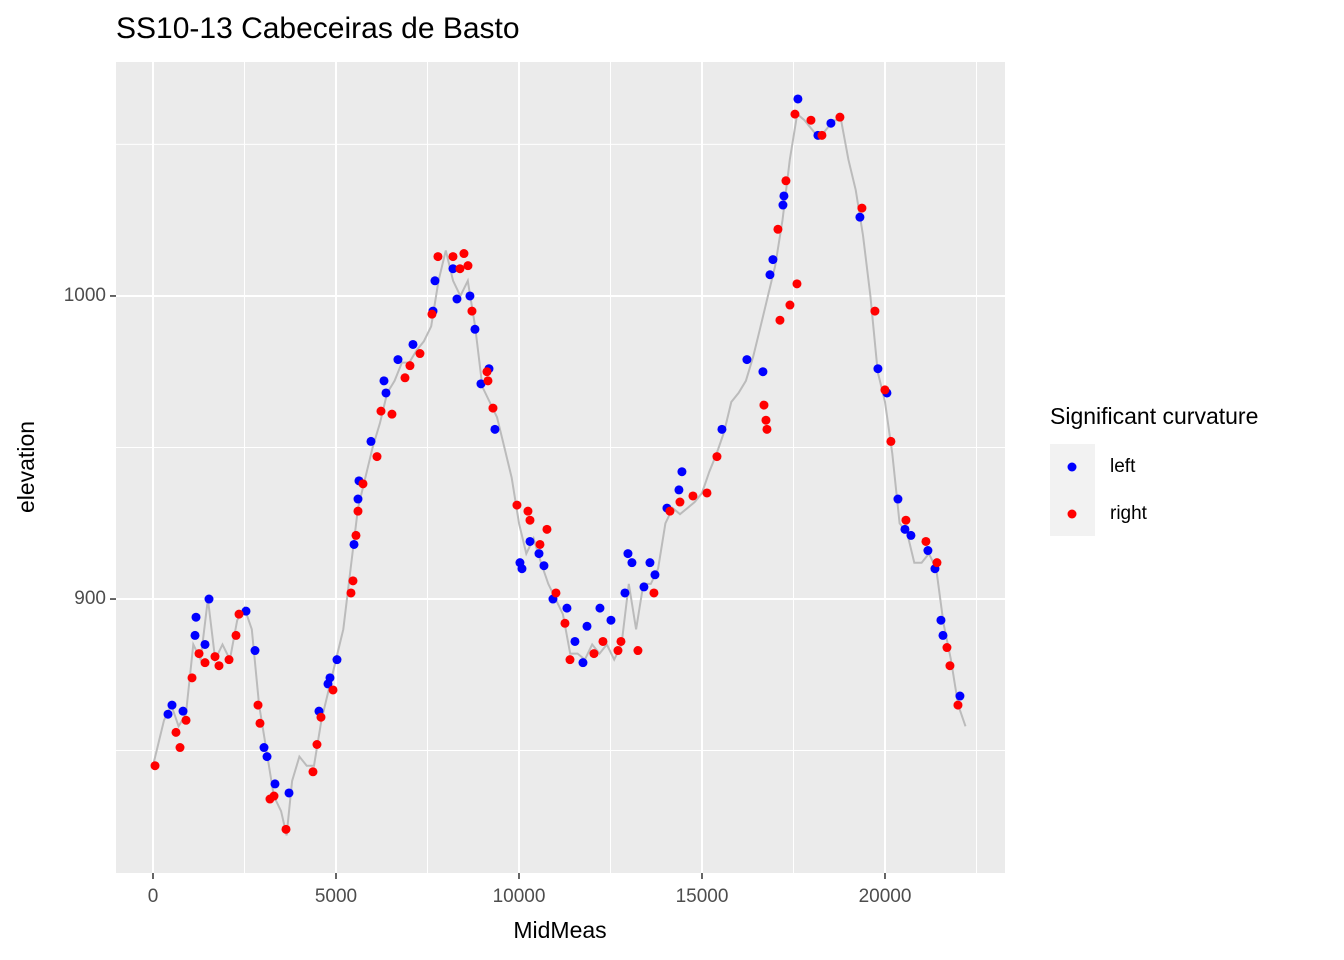 This screenshot has height=960, width=1344. Describe the element at coordinates (1072, 467) in the screenshot. I see `legend-key` at that location.